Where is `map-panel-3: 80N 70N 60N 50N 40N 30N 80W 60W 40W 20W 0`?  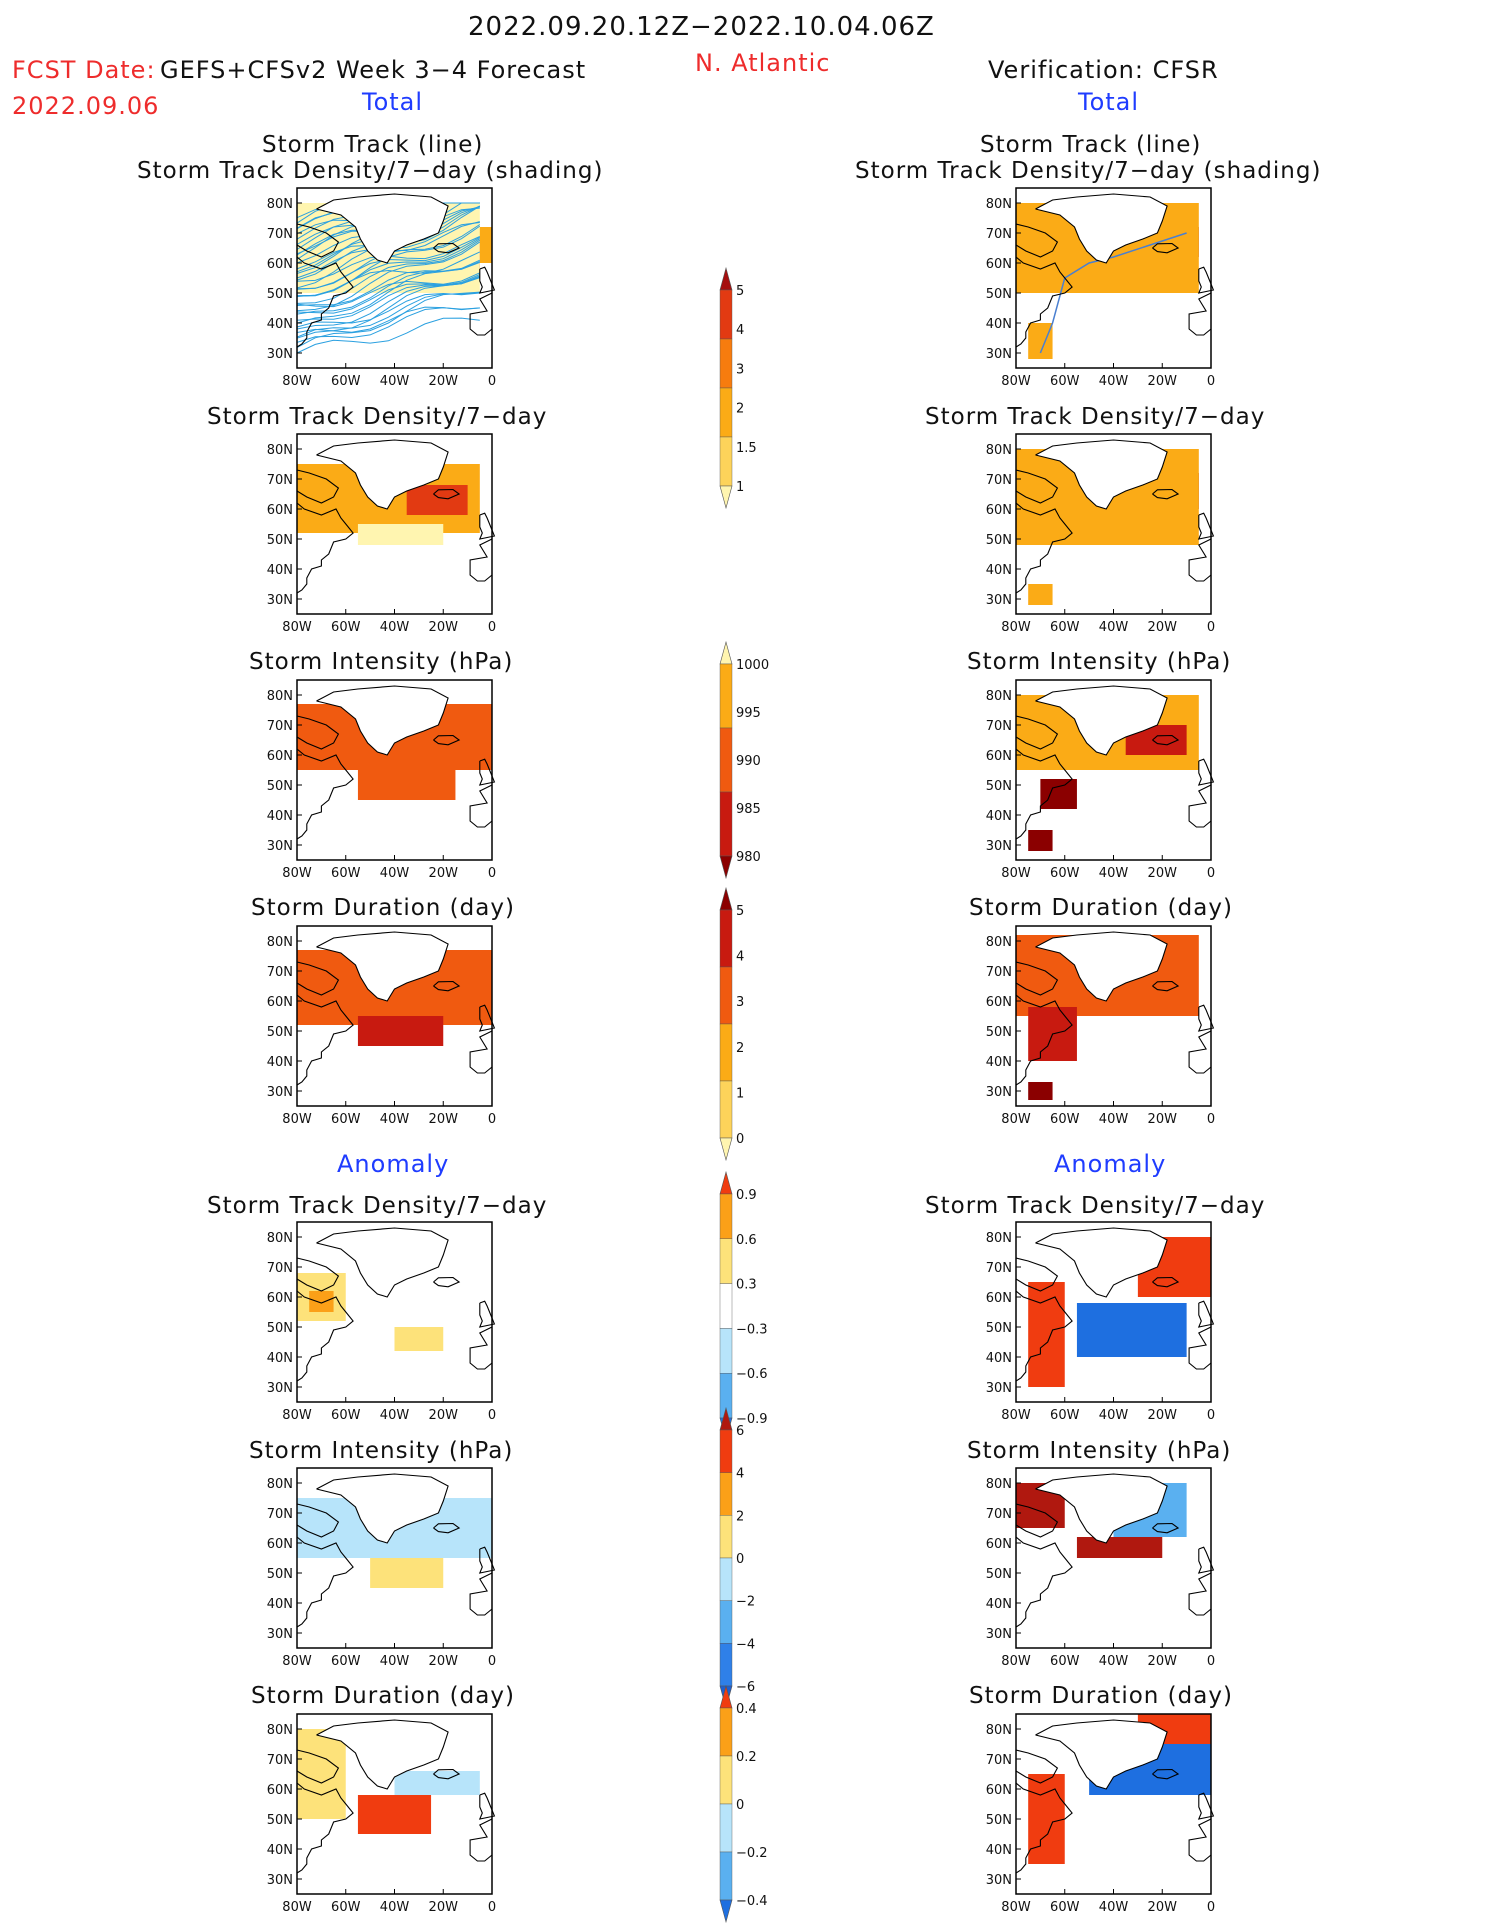
map-panel-3: 80N 70N 60N 50N 40N 30N 80W 60W 40W 20W 0 is located at coordinates (381, 534).